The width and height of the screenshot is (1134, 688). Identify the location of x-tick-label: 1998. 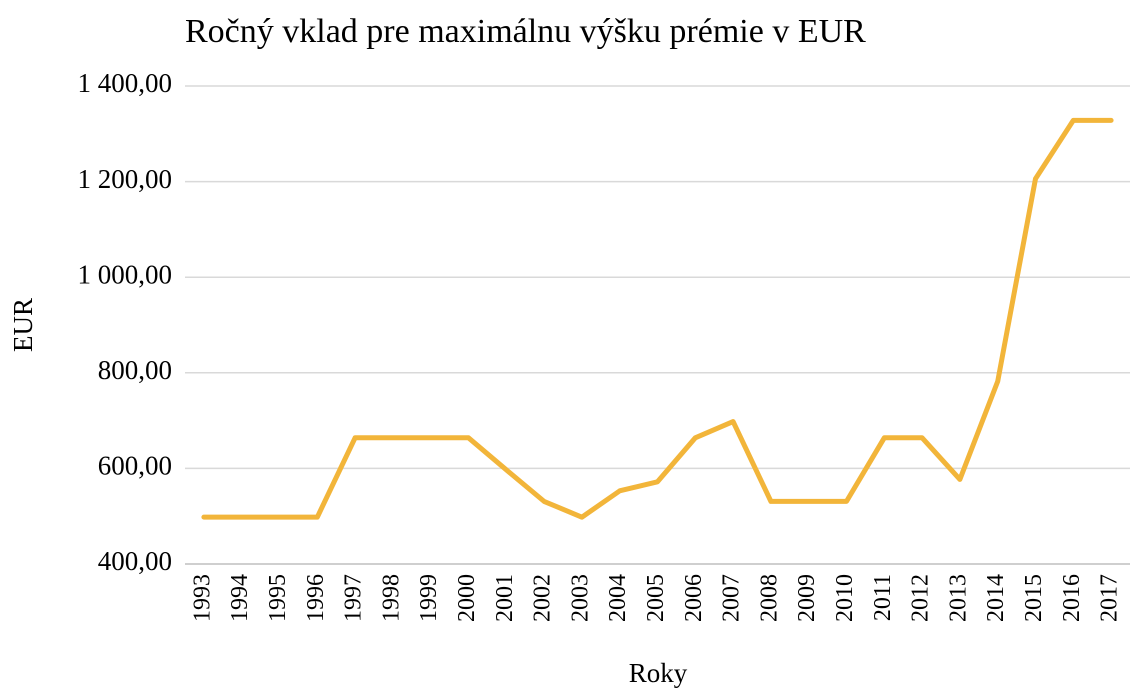
(391, 598).